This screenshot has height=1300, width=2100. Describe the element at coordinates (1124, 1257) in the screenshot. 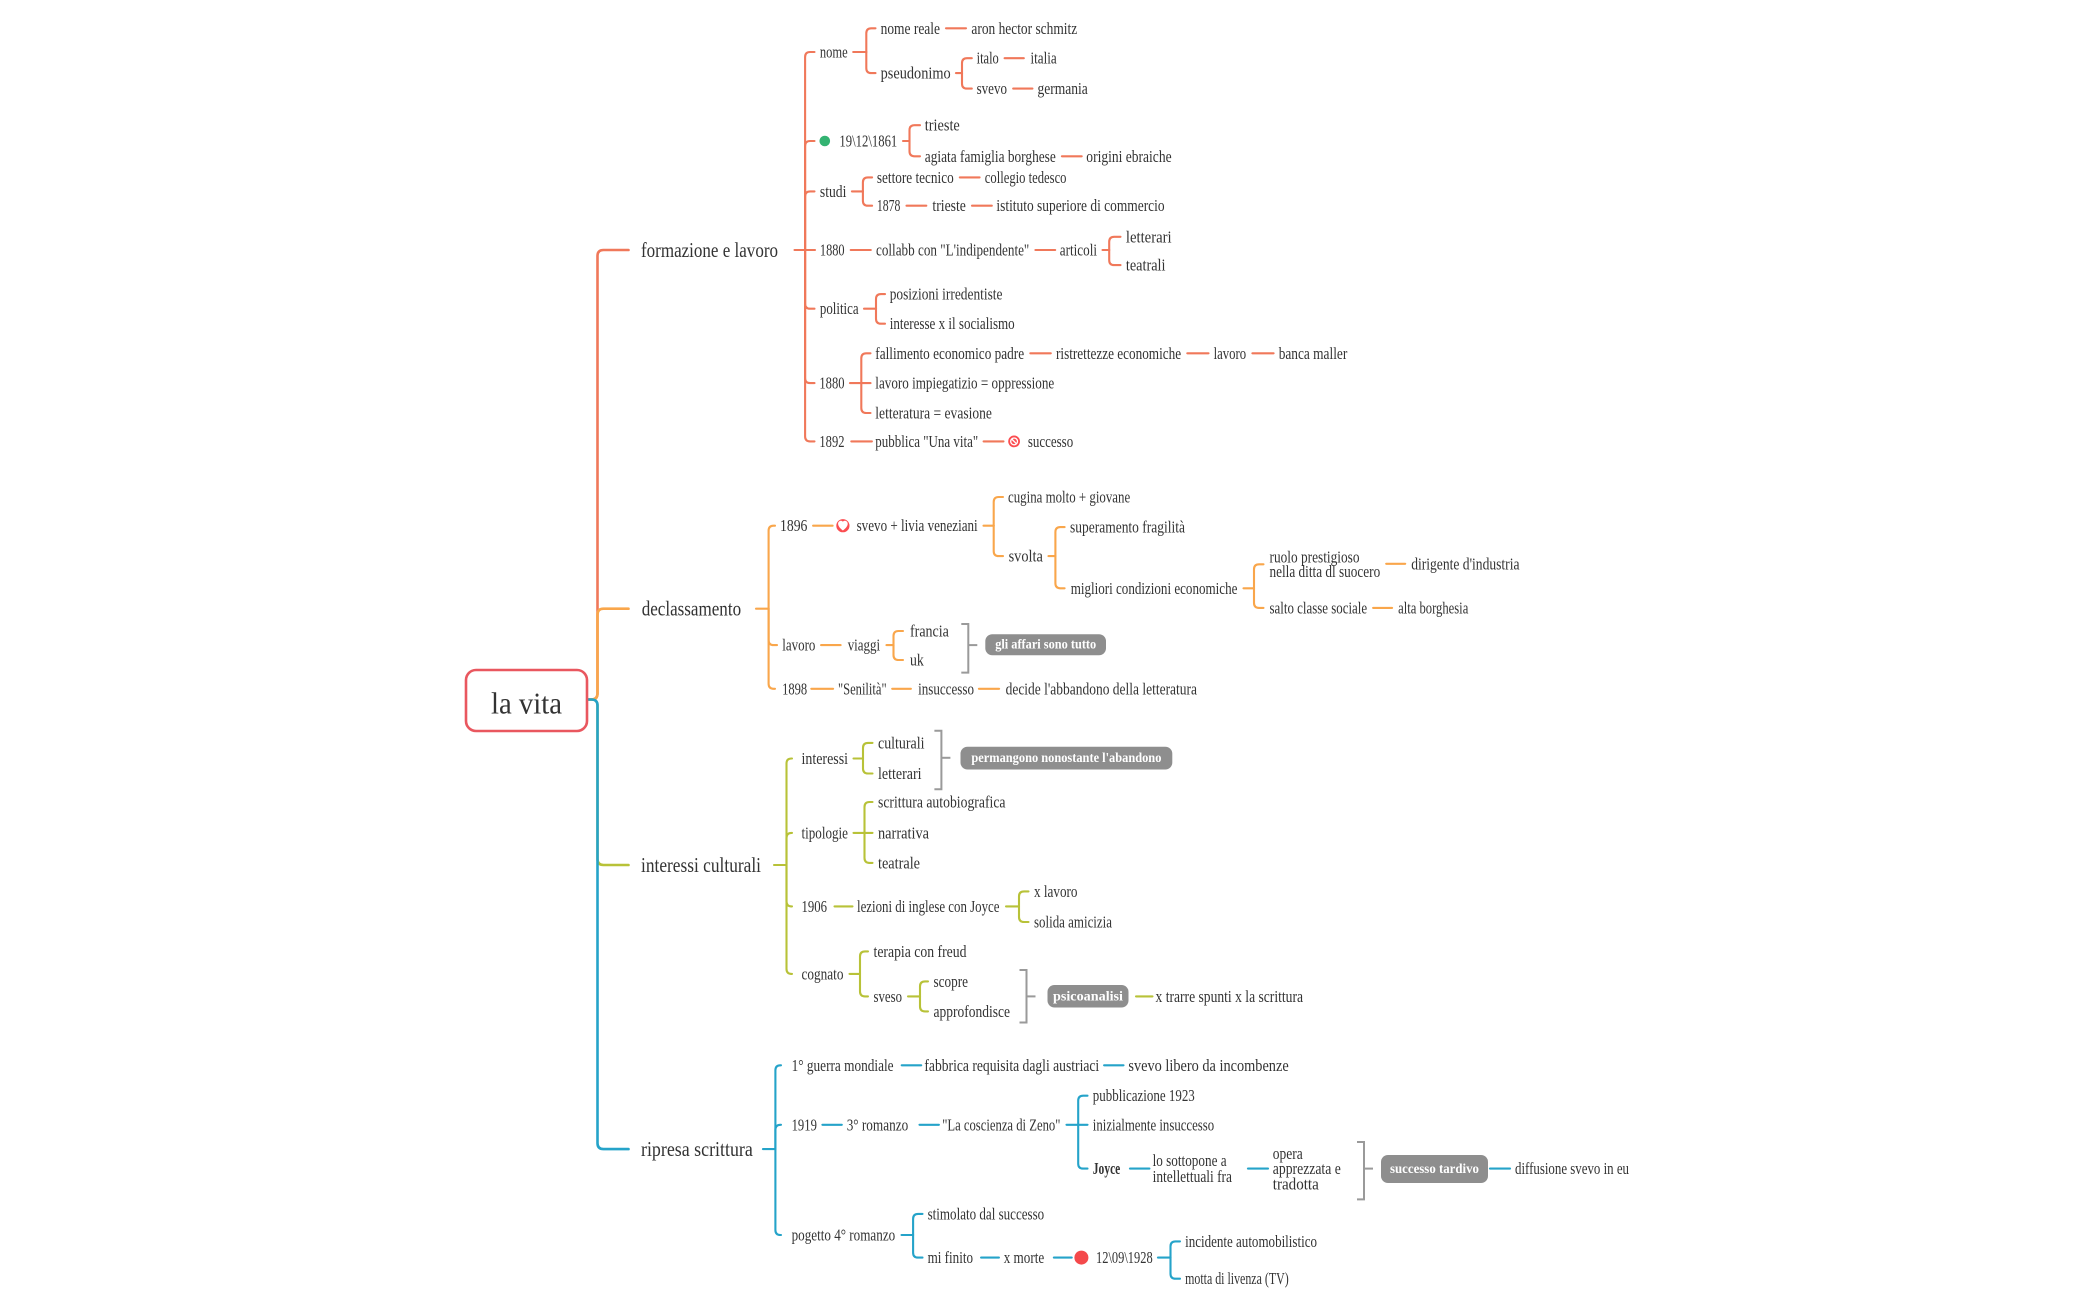

I see `svg-text: 12\09\1928` at that location.